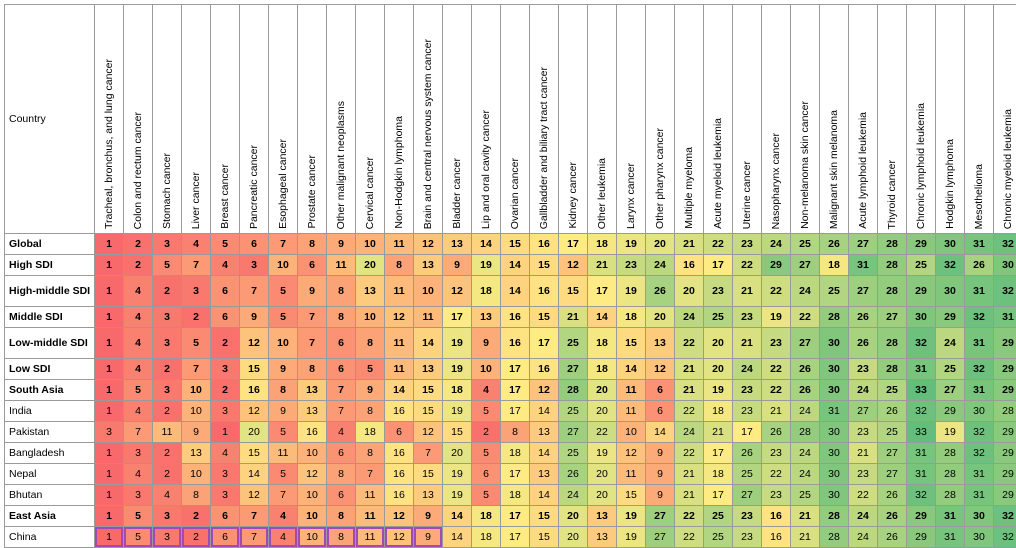 The height and width of the screenshot is (548, 1016). Describe the element at coordinates (1008, 169) in the screenshot. I see `column-header-label: Chronic myeloid leukemia` at that location.